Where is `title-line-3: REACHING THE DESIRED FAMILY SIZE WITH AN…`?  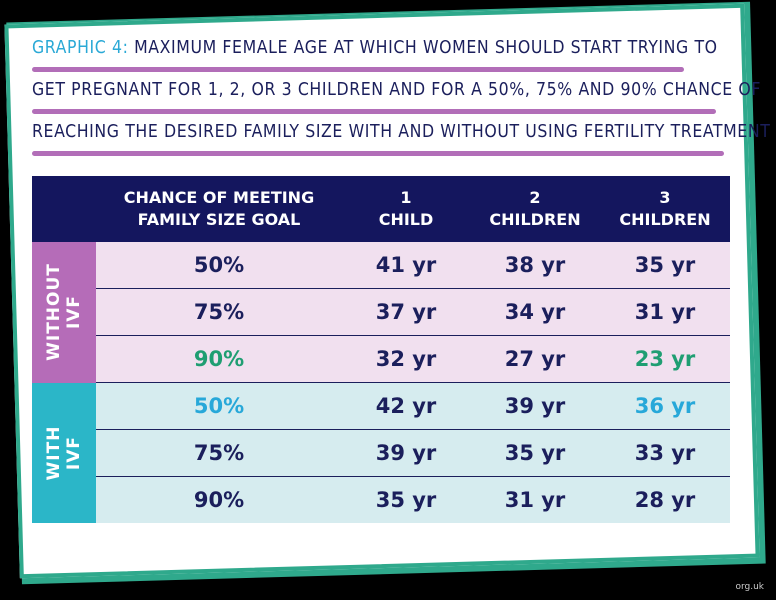 title-line-3: REACHING THE DESIRED FAMILY SIZE WITH AN… is located at coordinates (401, 132).